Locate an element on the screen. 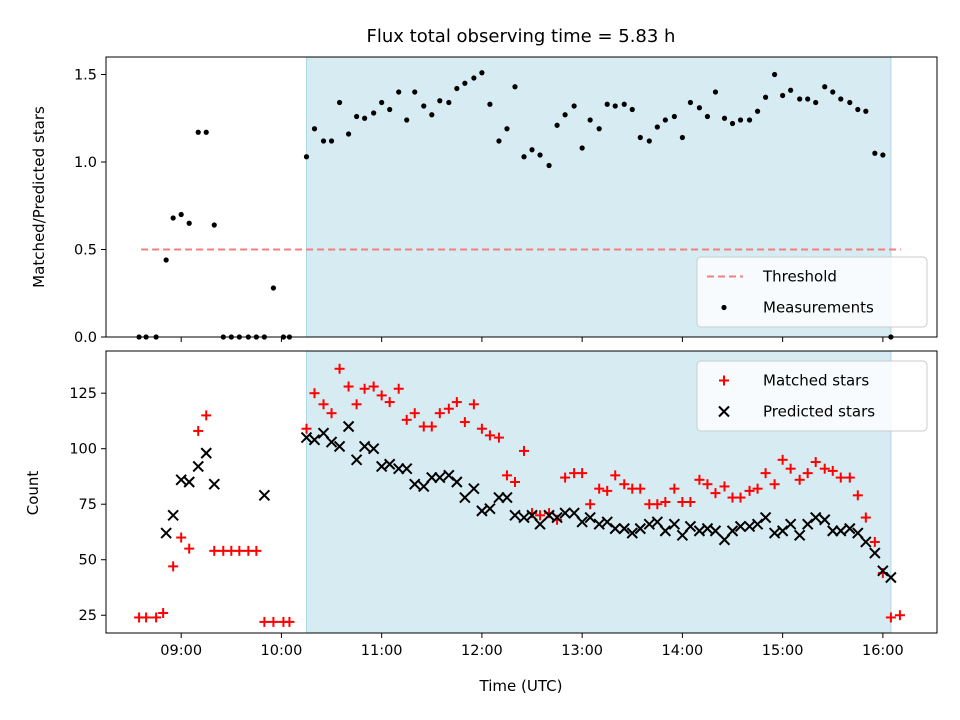 This screenshot has width=960, height=720. chart-title: Flux total observing time = 5.83 h is located at coordinates (521, 36).